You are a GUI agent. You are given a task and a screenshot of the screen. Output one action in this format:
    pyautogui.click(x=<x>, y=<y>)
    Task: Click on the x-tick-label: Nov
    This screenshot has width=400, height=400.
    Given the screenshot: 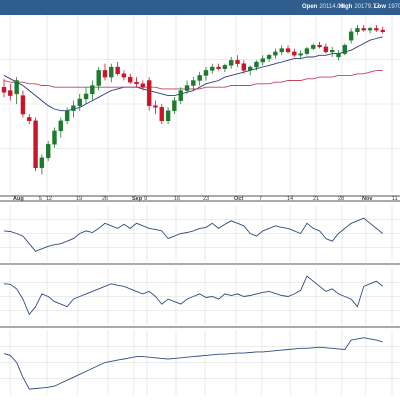 What is the action you would take?
    pyautogui.click(x=367, y=199)
    